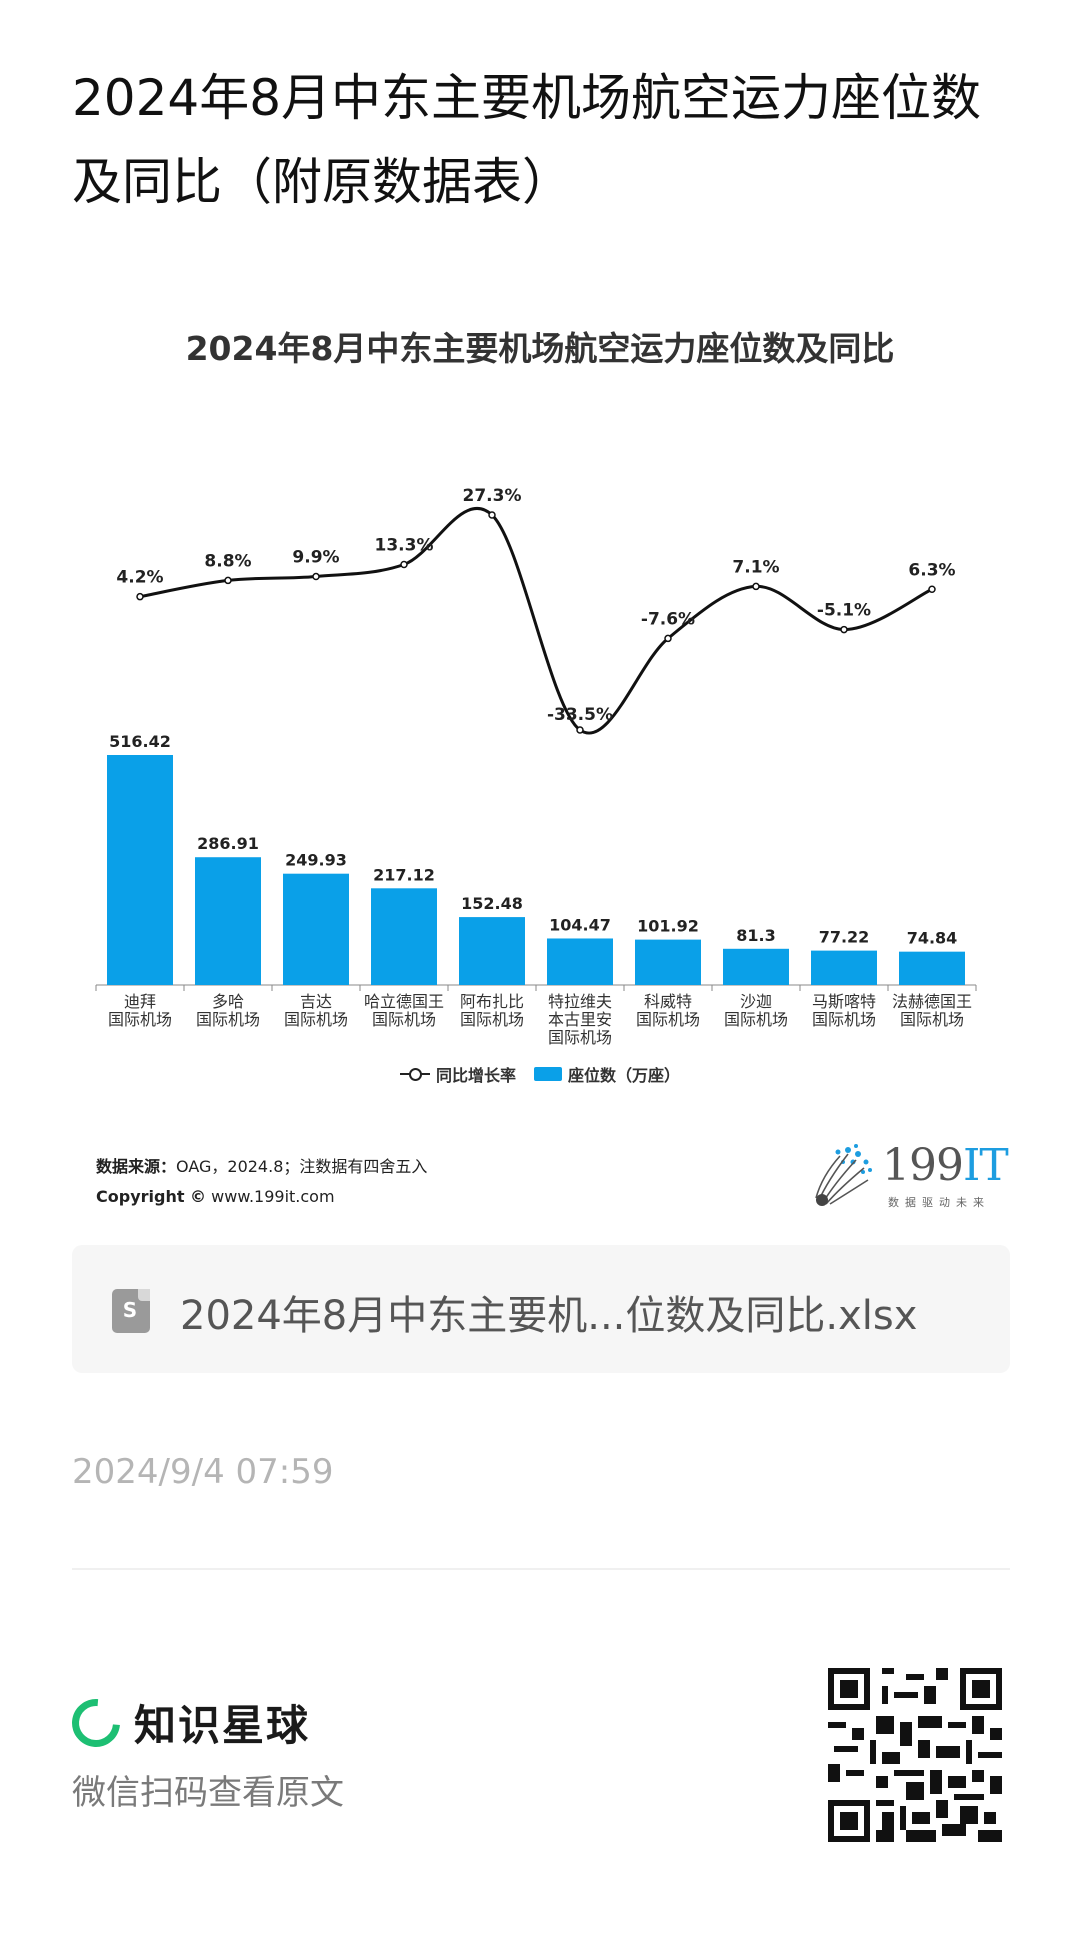  Describe the element at coordinates (151, 1196) in the screenshot. I see `copyright-label: Copyright ©` at that location.